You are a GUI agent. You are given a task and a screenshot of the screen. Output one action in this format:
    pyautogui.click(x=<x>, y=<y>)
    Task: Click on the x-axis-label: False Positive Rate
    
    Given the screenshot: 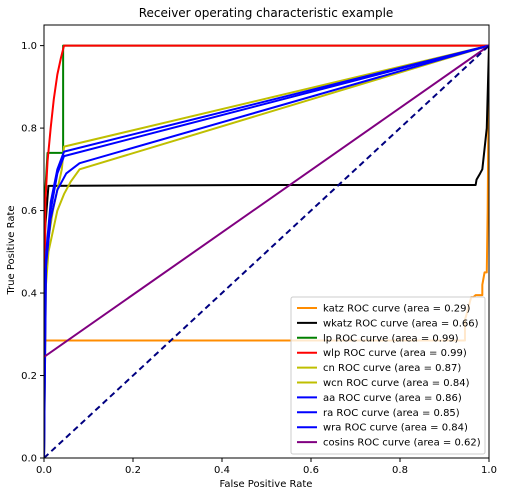 What is the action you would take?
    pyautogui.click(x=266, y=484)
    